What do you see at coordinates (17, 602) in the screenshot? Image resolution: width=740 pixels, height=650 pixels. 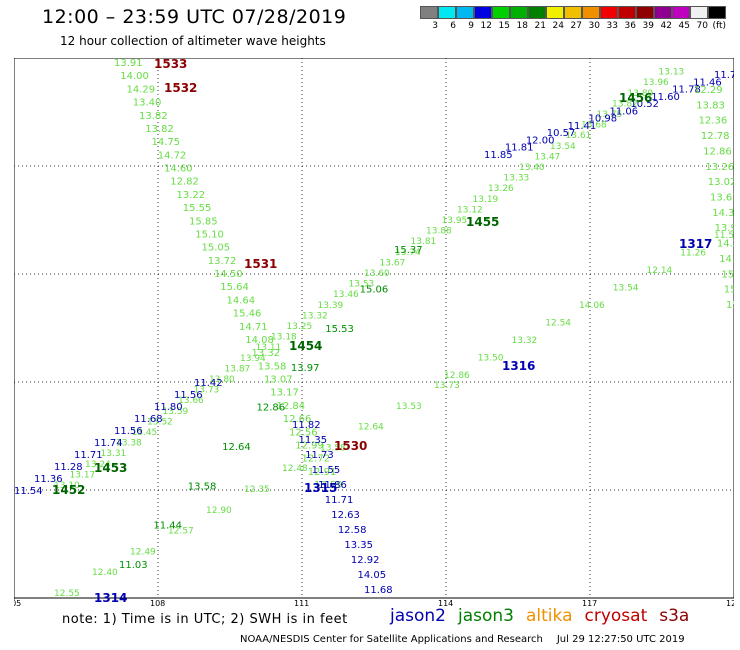 I see `lon-label: 105` at bounding box center [17, 602].